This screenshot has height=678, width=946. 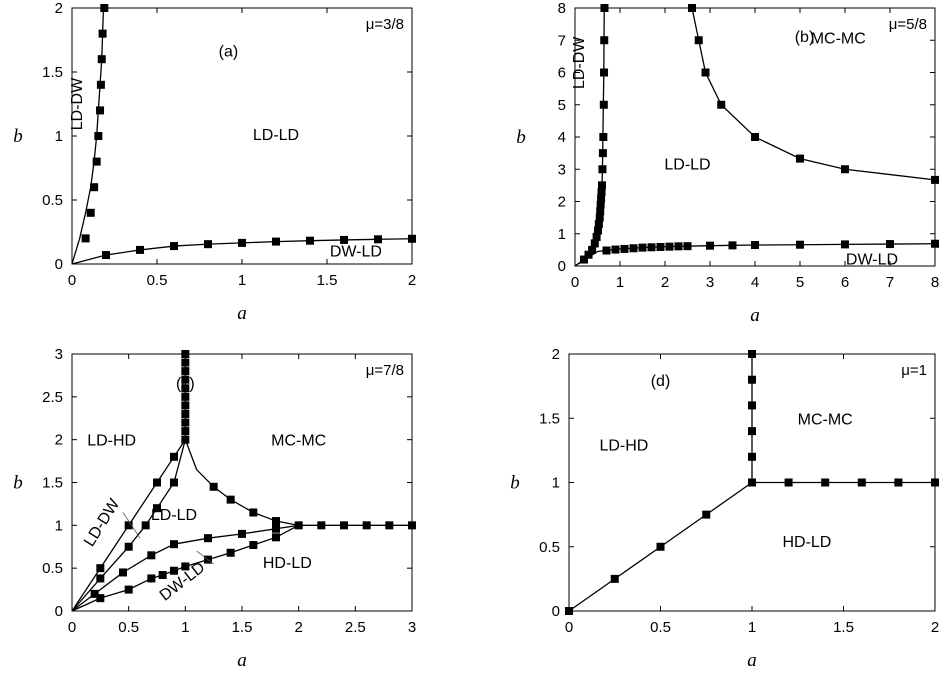 I want to click on x-tick-label: 6, so click(x=845, y=282).